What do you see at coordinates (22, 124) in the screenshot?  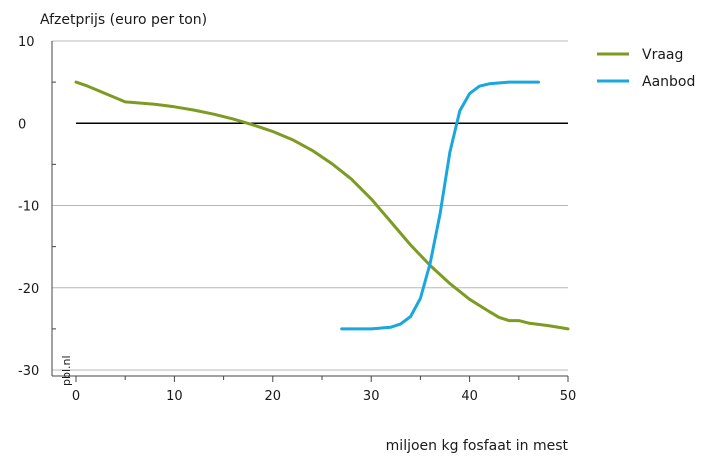 I see `y-tick-label: 0` at bounding box center [22, 124].